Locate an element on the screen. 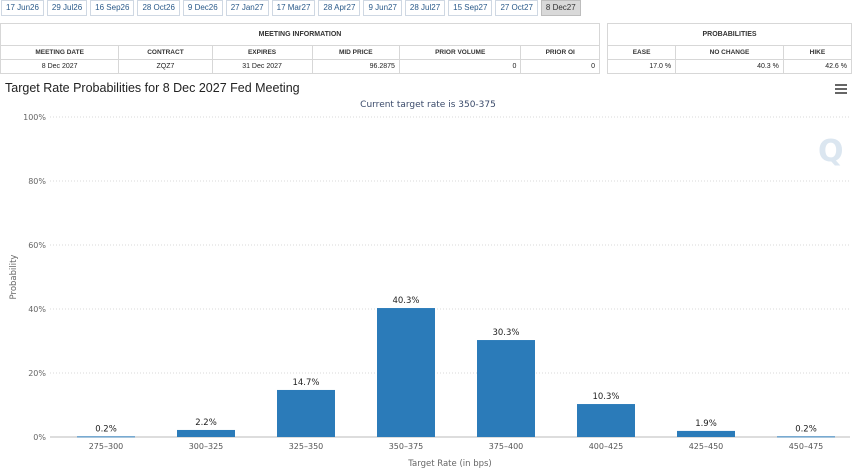 This screenshot has width=859, height=470. table-row: 17.0 % 40.3 % 42.6 % is located at coordinates (729, 66).